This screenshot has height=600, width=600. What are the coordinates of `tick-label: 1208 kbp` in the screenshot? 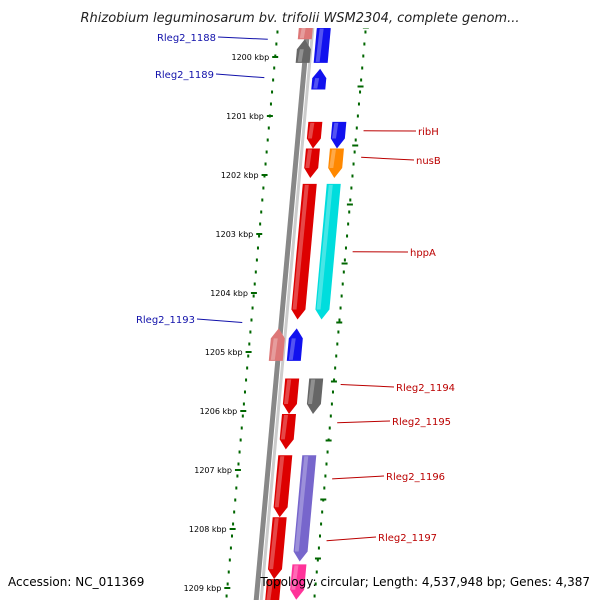 It's located at (208, 529).